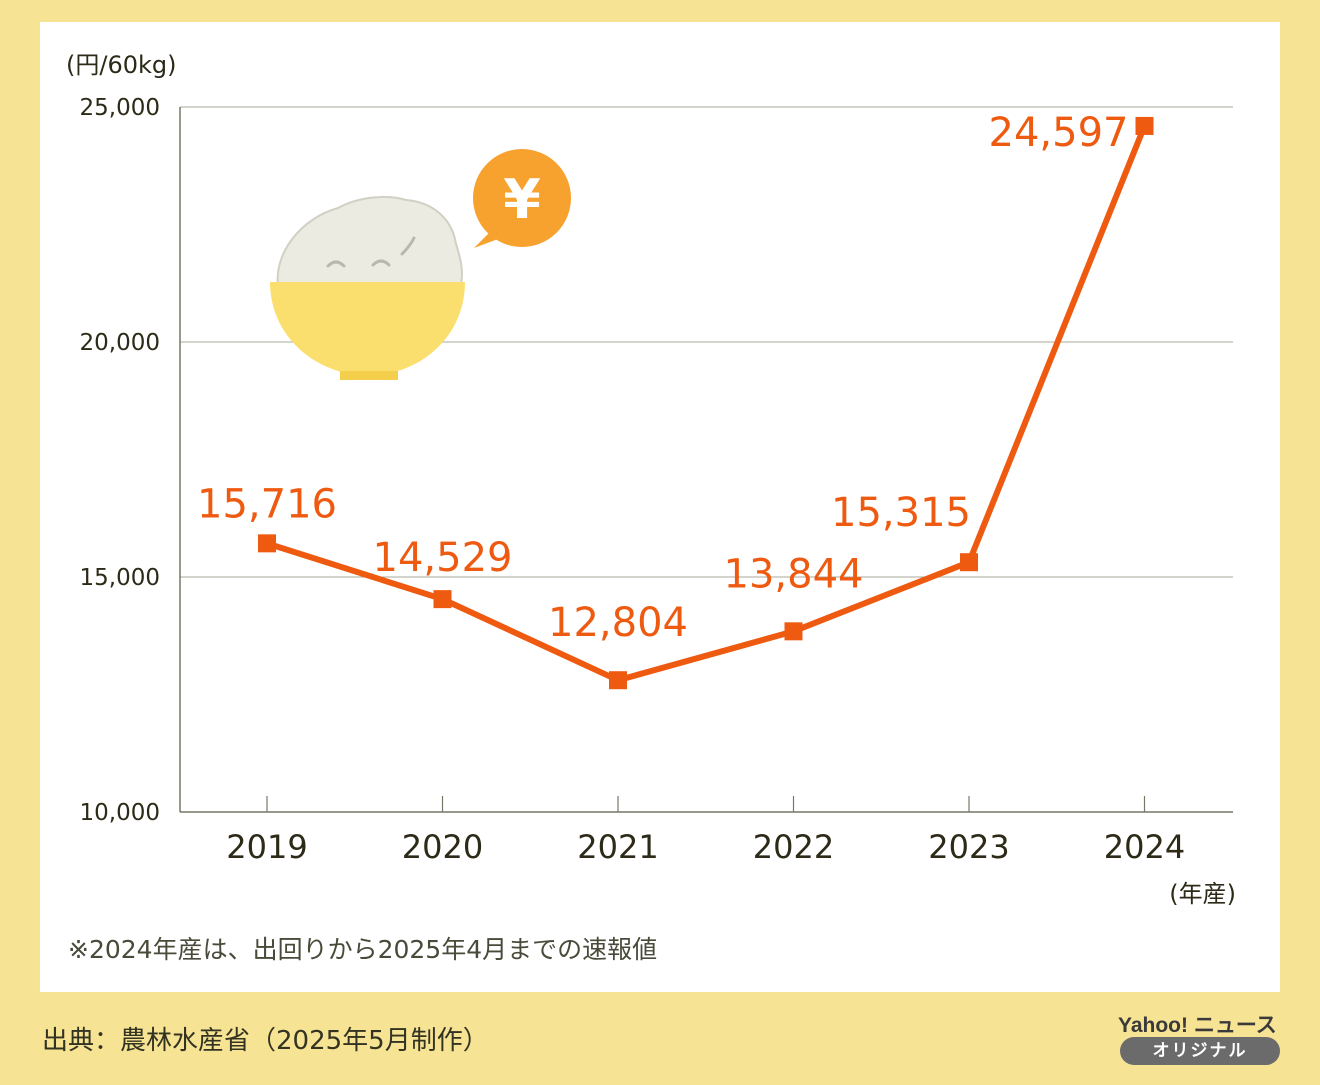 The height and width of the screenshot is (1085, 1320). What do you see at coordinates (120, 578) in the screenshot?
I see `y-tick-label: 15,000` at bounding box center [120, 578].